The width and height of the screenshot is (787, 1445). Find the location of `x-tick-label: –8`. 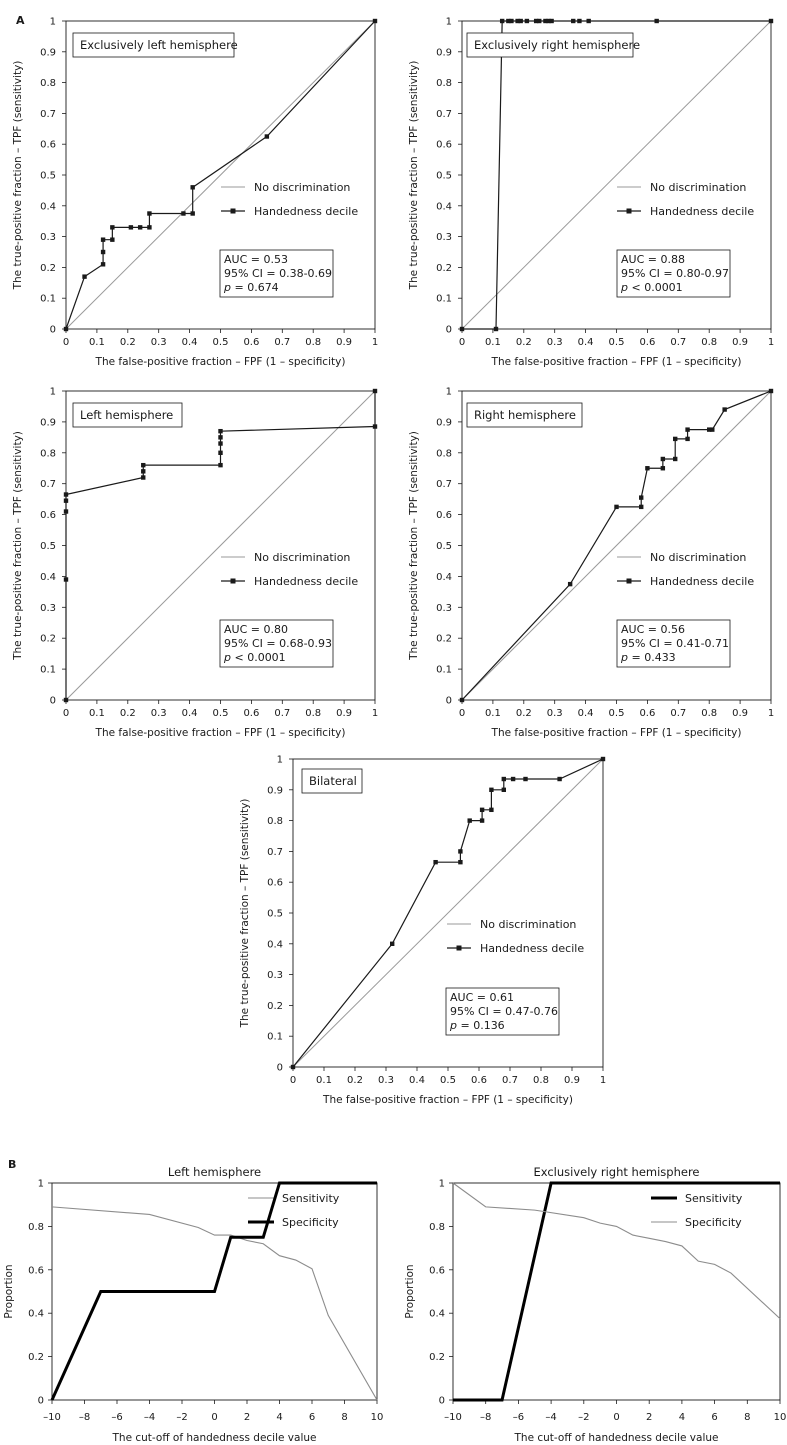

x-tick-label: –8 is located at coordinates (84, 1417).